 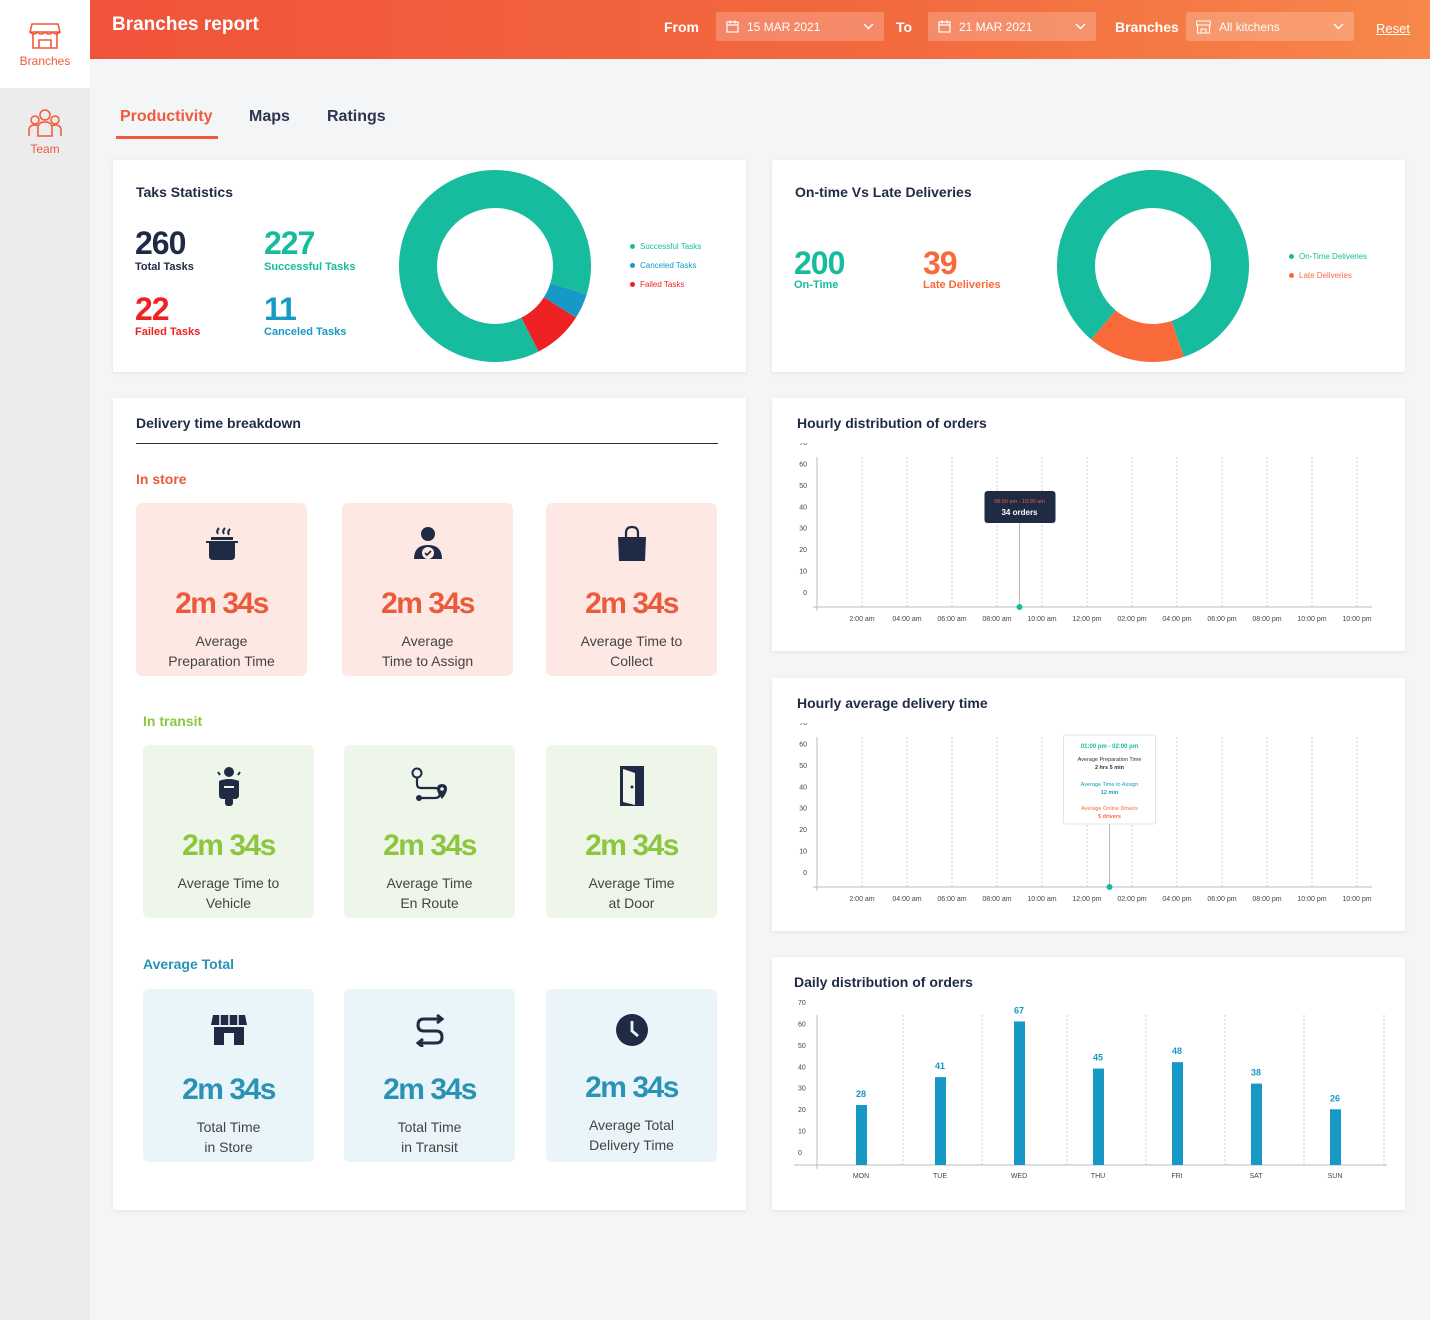 What do you see at coordinates (1256, 1124) in the screenshot?
I see `bar-sat` at bounding box center [1256, 1124].